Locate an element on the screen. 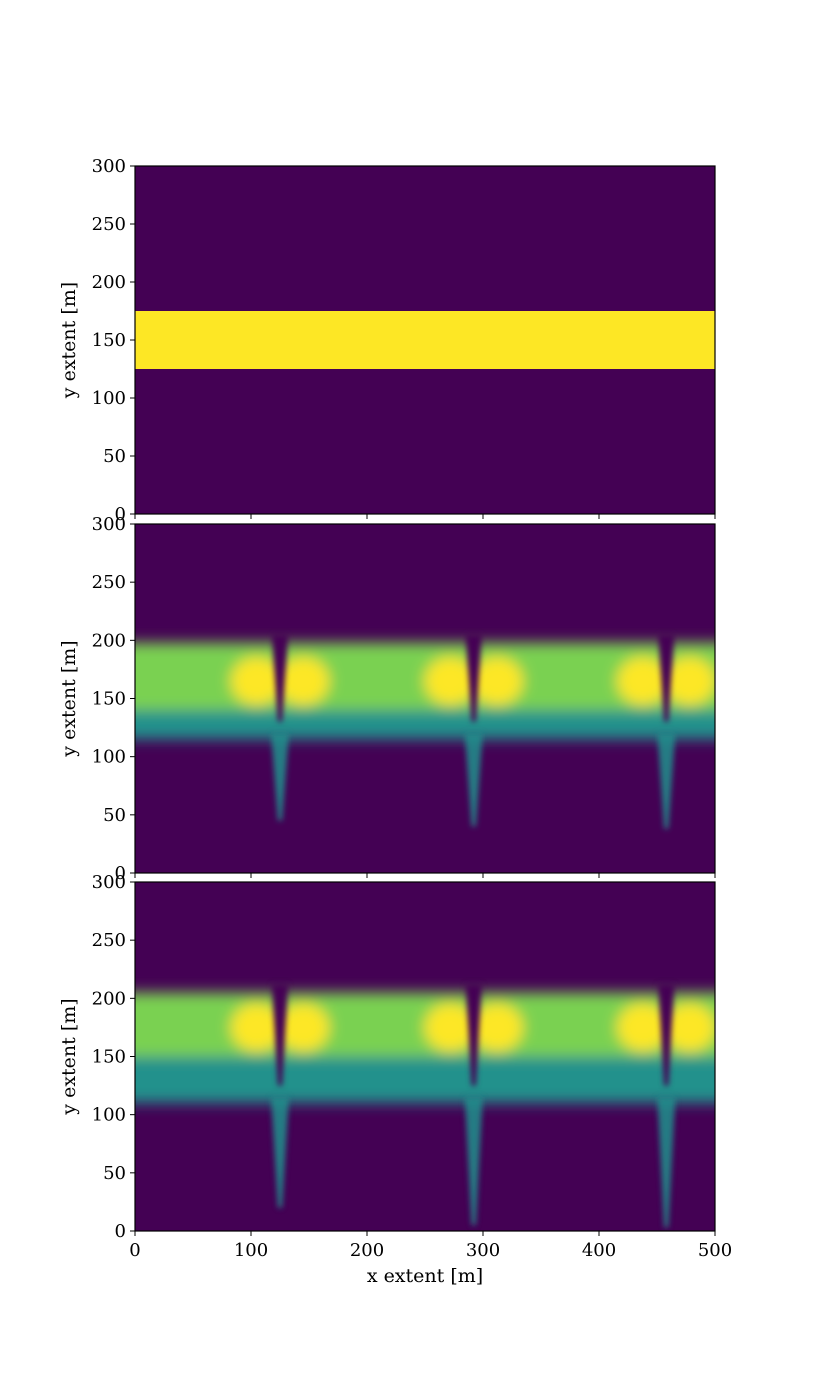 This screenshot has height=1384, width=830. x-tick-label: 300 is located at coordinates (483, 1250).